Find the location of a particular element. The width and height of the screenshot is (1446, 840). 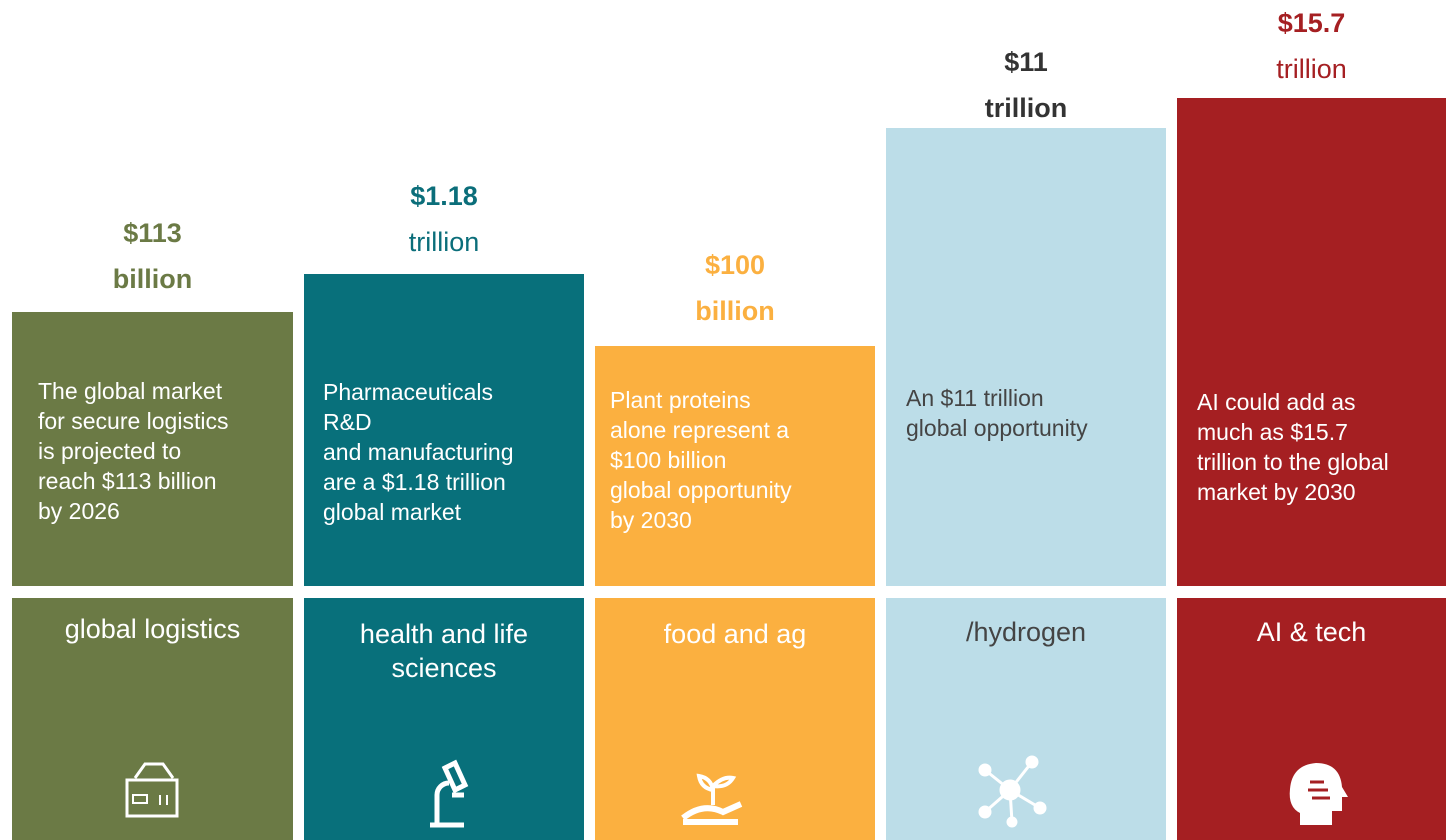

column-description: trillion to the global is located at coordinates (1293, 462).